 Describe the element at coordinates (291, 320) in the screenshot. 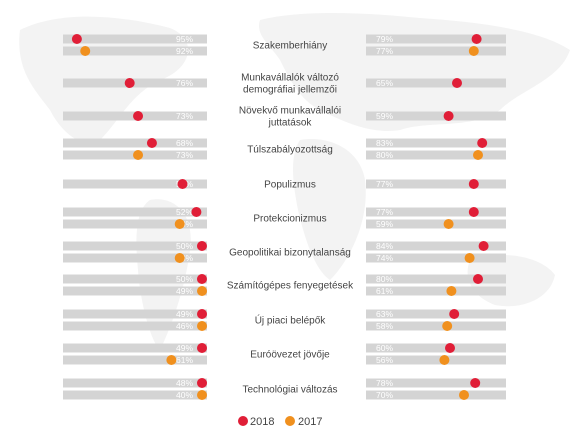

I see `category-label: Új piaci belépők` at that location.